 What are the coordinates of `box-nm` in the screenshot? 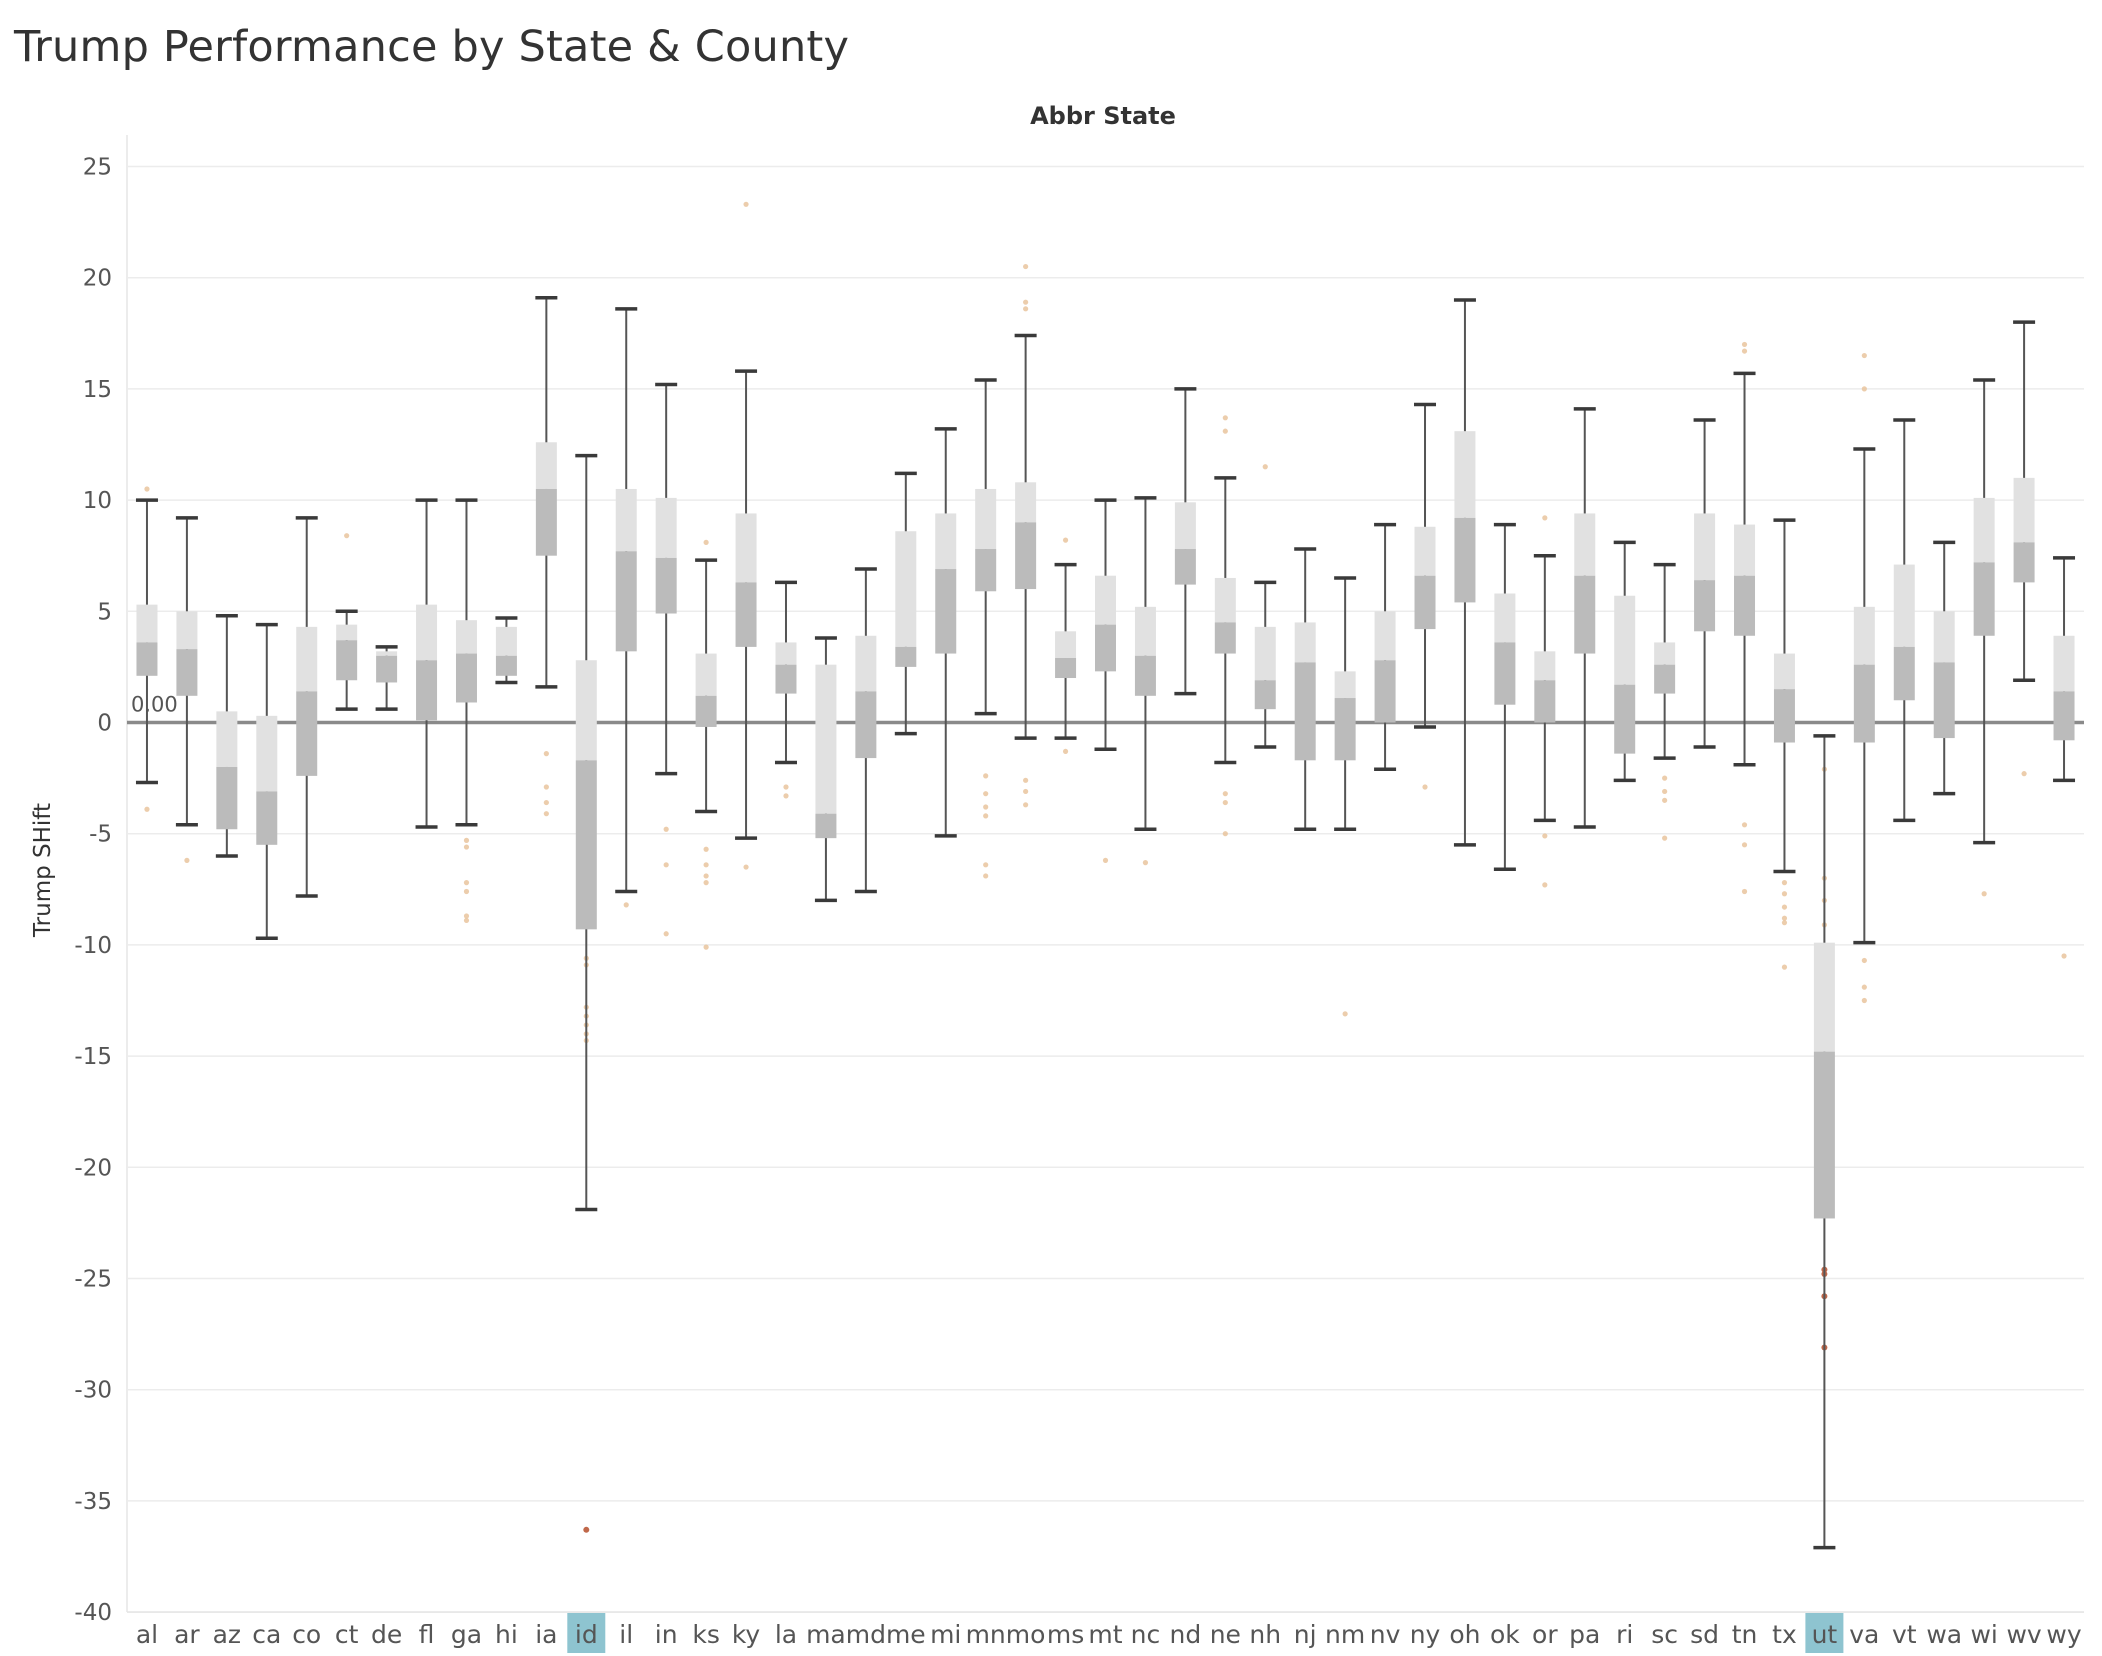 It's located at (1345, 796).